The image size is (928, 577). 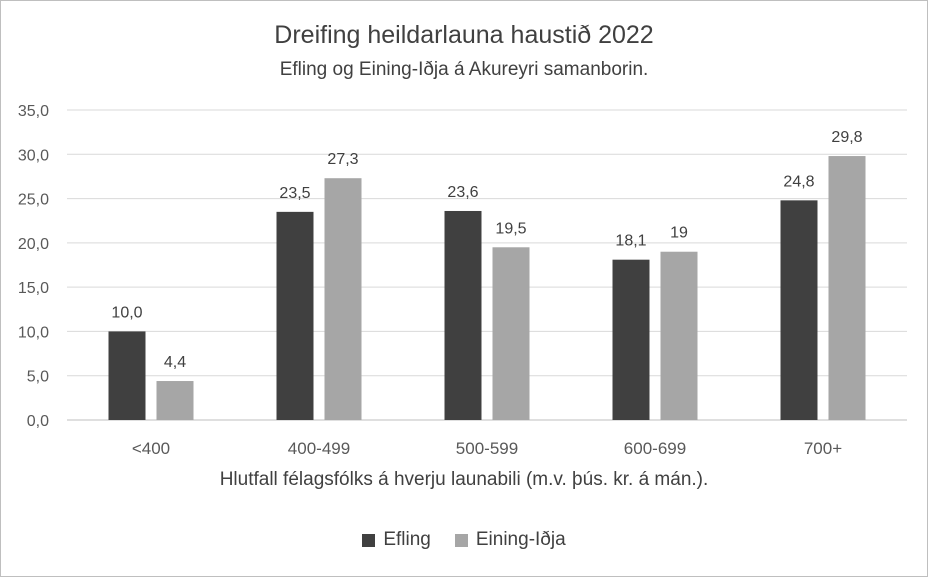 I want to click on y-tick-label: 30,0, so click(x=33, y=155).